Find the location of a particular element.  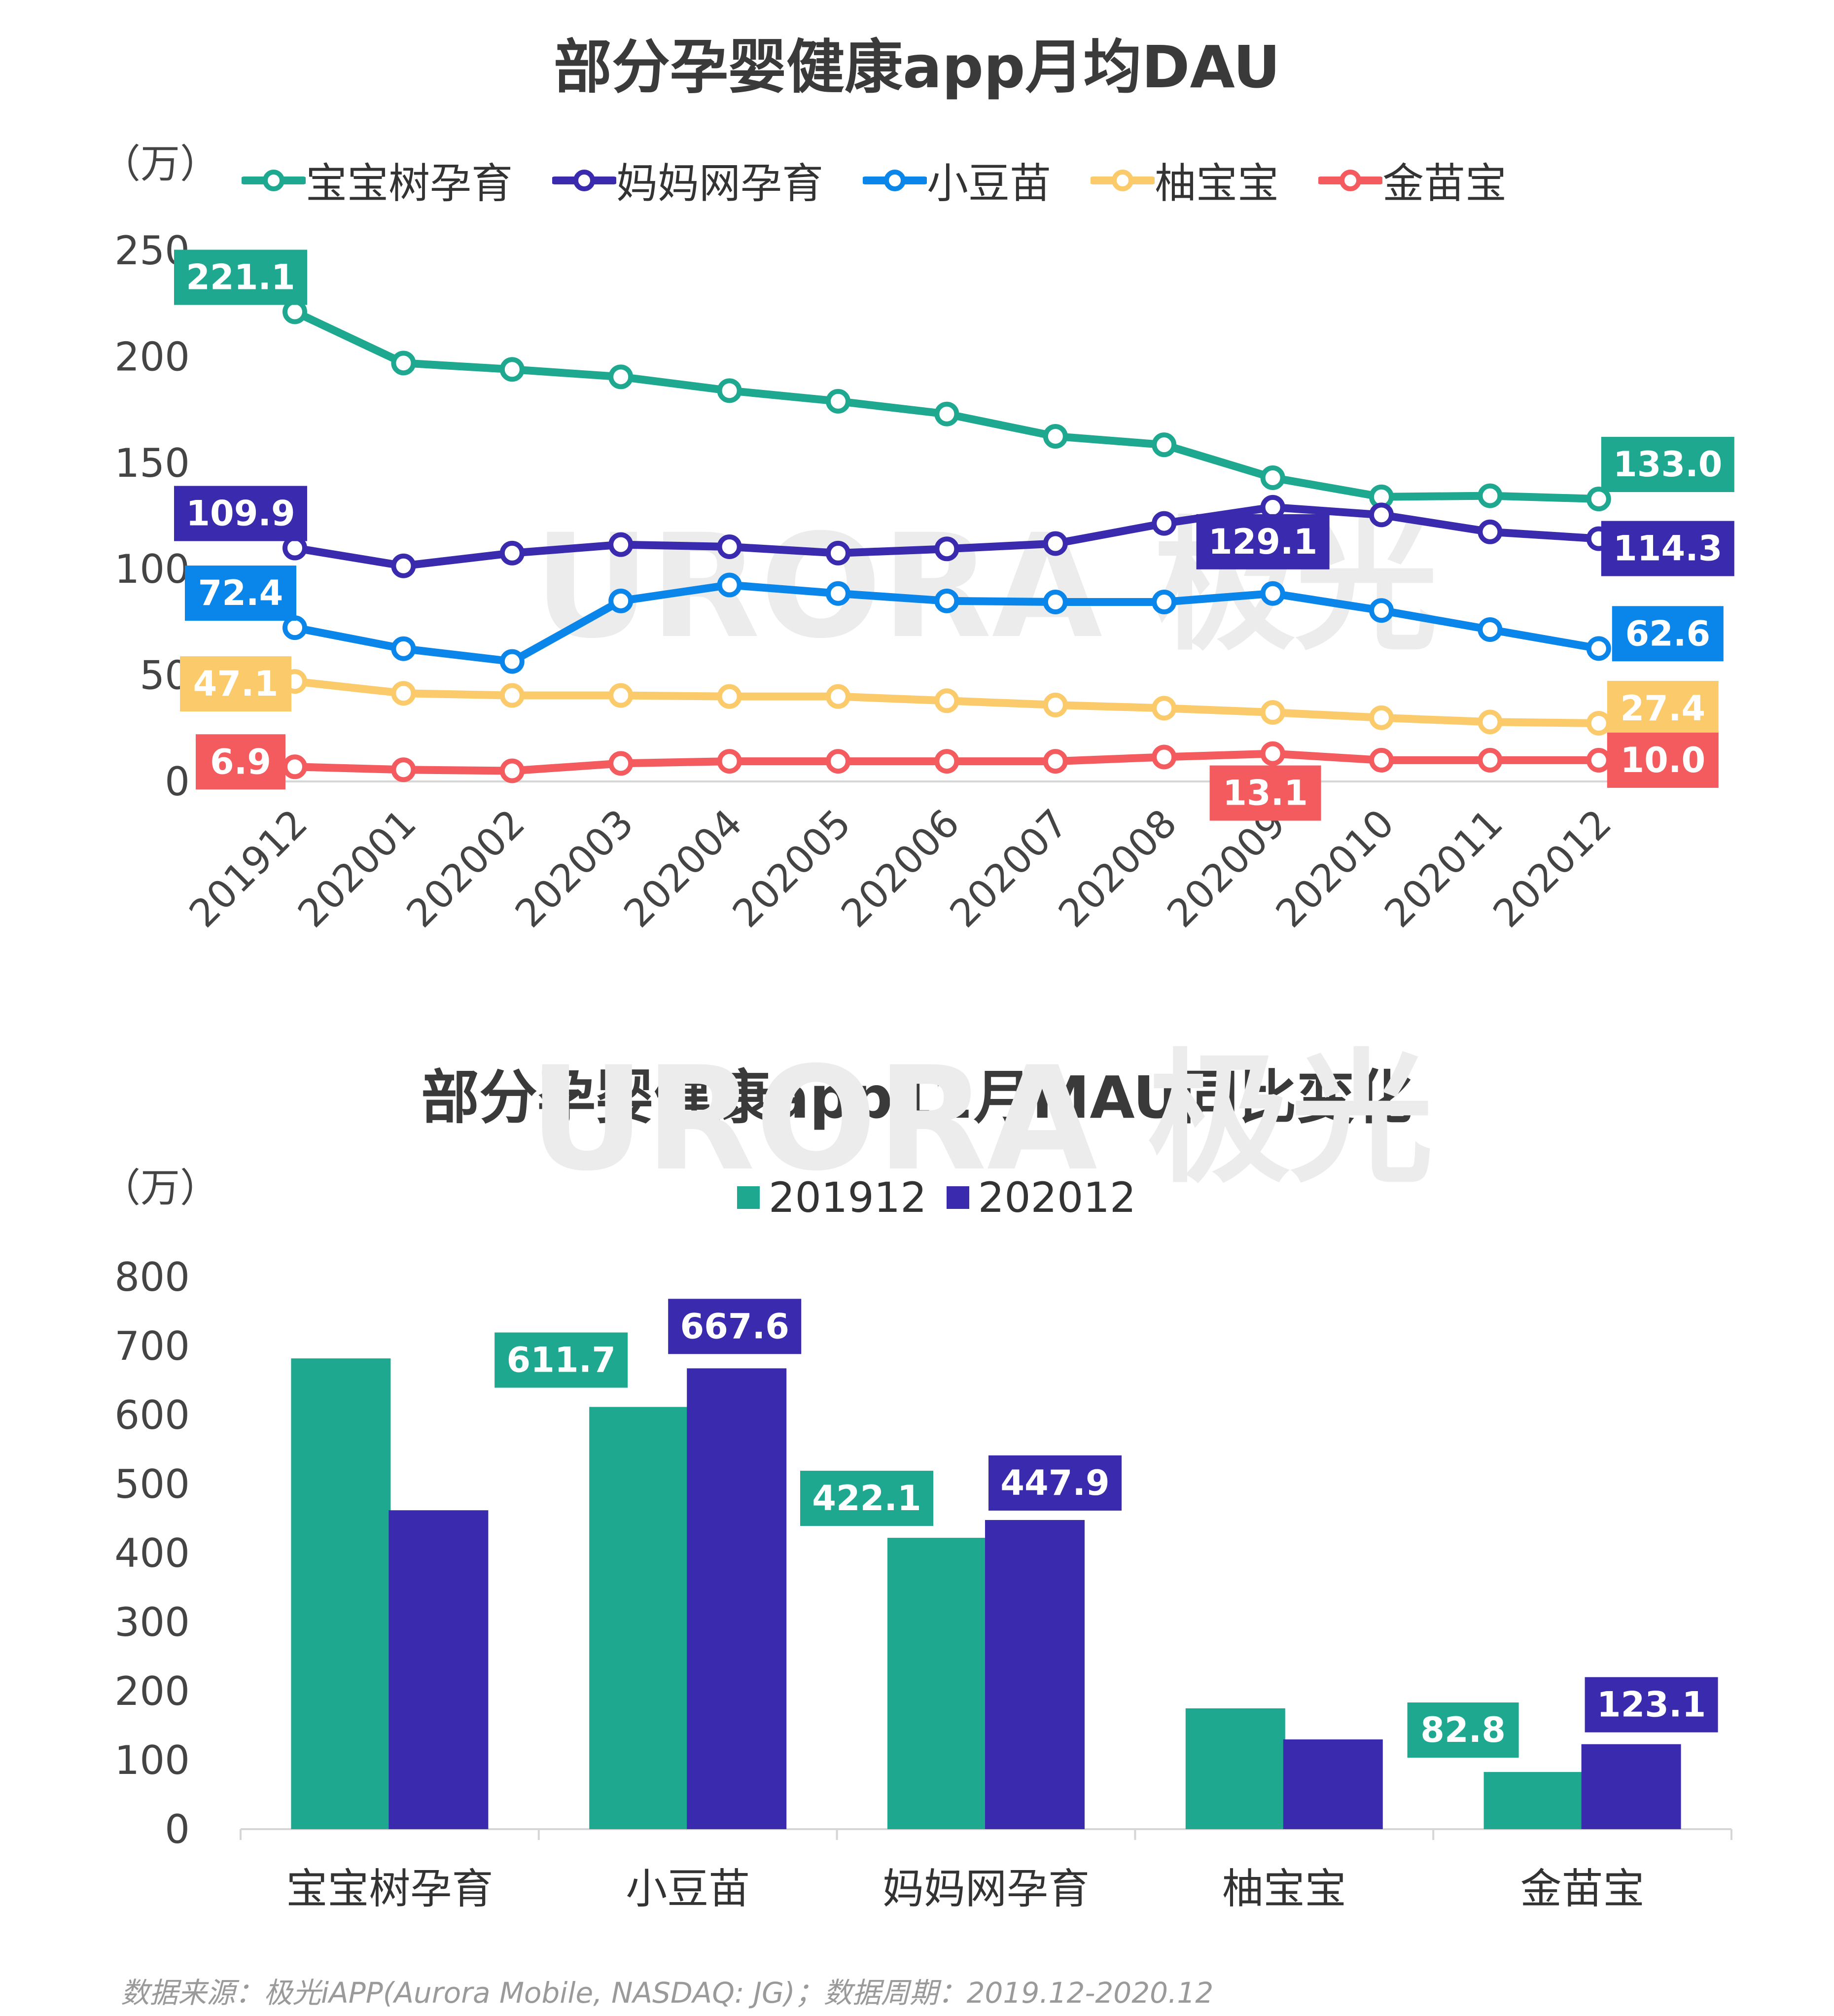

legend-item: 小豆苗 is located at coordinates (957, 180).